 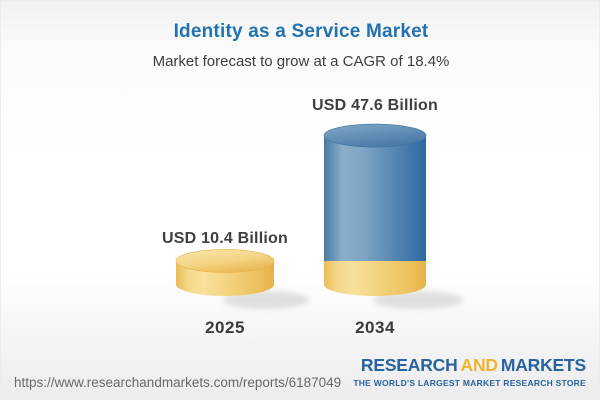 What do you see at coordinates (375, 327) in the screenshot?
I see `category-label-2034: 2034` at bounding box center [375, 327].